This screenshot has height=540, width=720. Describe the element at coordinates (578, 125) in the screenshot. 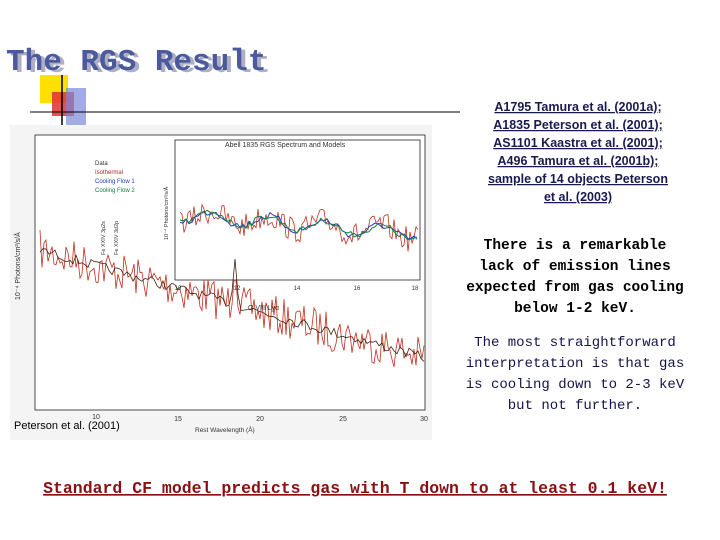

I see `reference: A1835 Peterson et al. (2001);` at that location.